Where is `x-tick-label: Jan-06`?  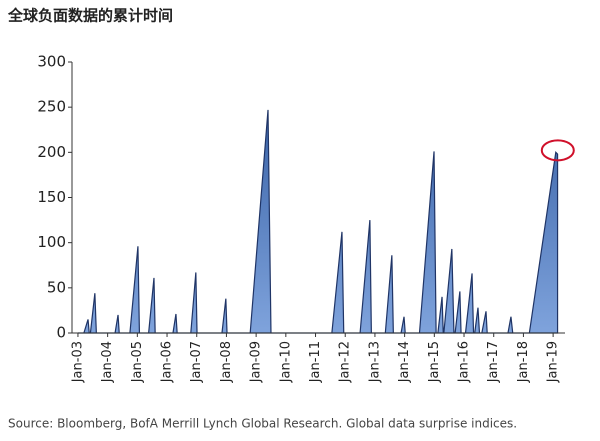 x-tick-label: Jan-06 is located at coordinates (167, 362).